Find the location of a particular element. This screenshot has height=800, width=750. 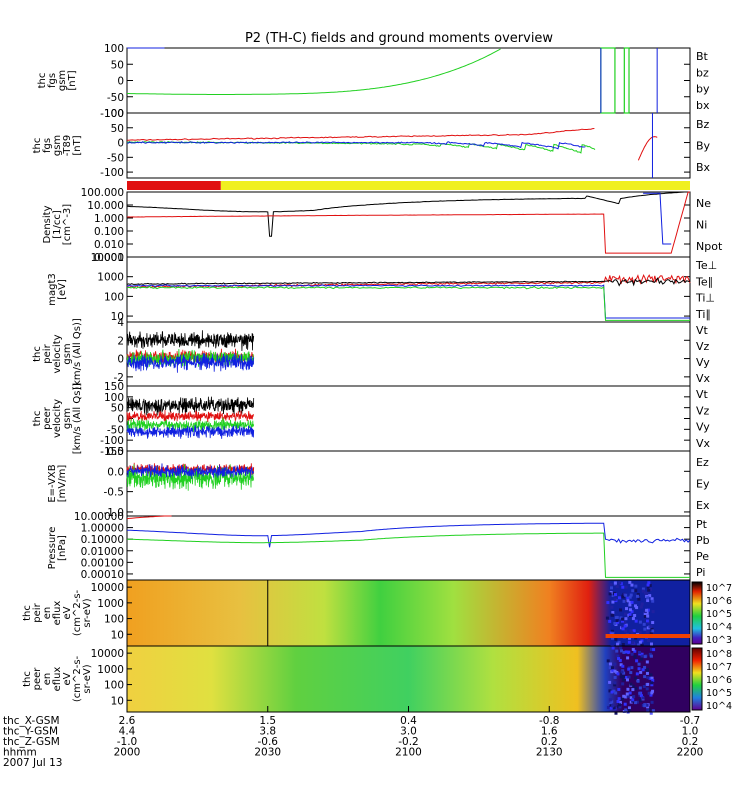

y-tick-label-fgsfit: 100 is located at coordinates (114, 114).